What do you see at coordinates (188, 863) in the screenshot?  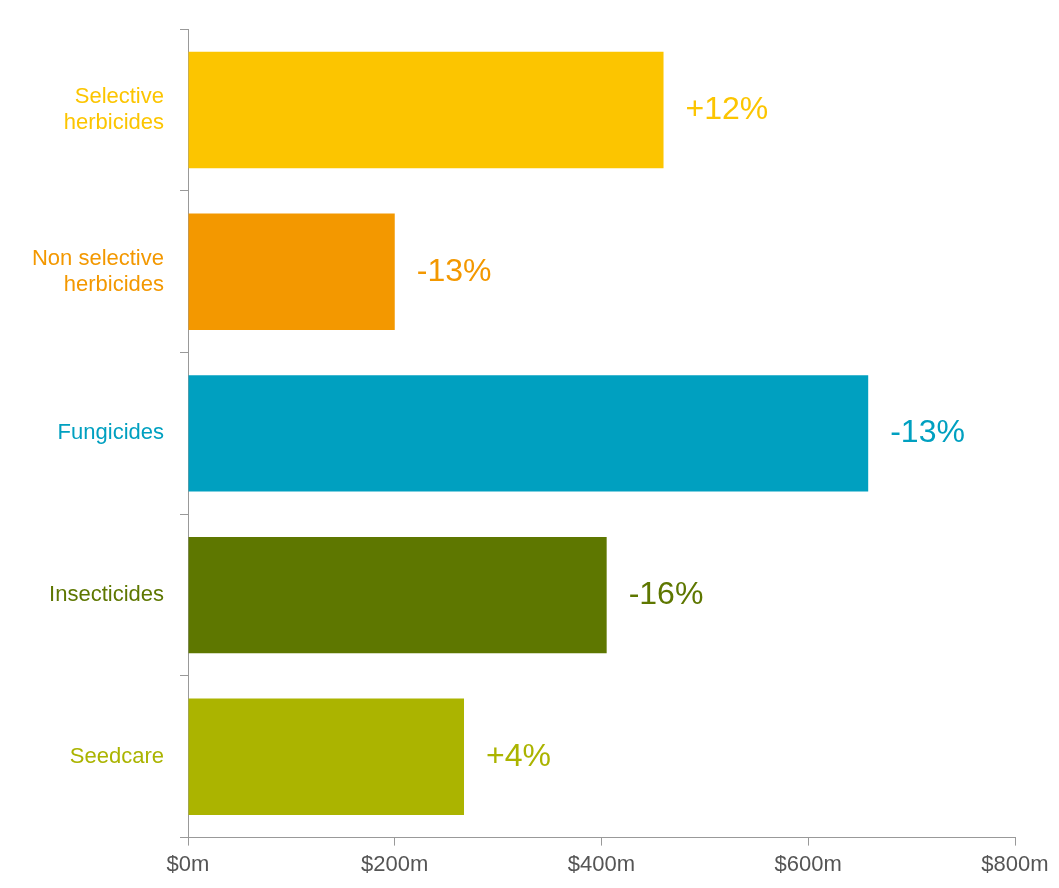 I see `x-tick-label: $0m` at bounding box center [188, 863].